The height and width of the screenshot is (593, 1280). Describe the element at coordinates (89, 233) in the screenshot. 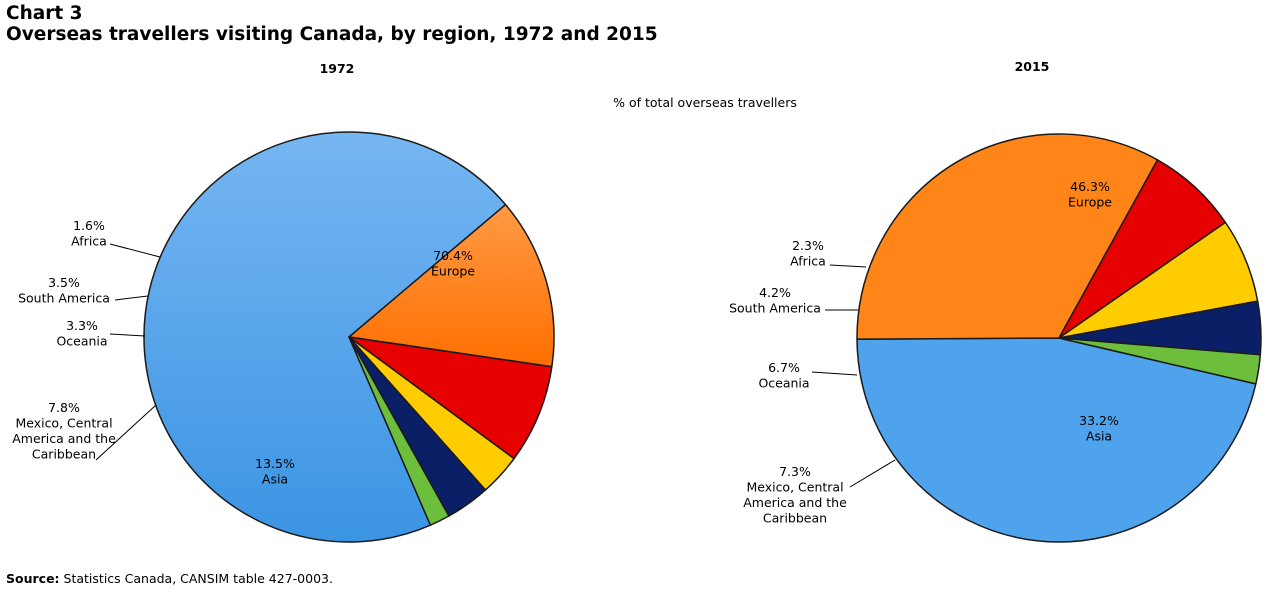

I see `slice-label-1972-africa: 1.6% Africa` at that location.